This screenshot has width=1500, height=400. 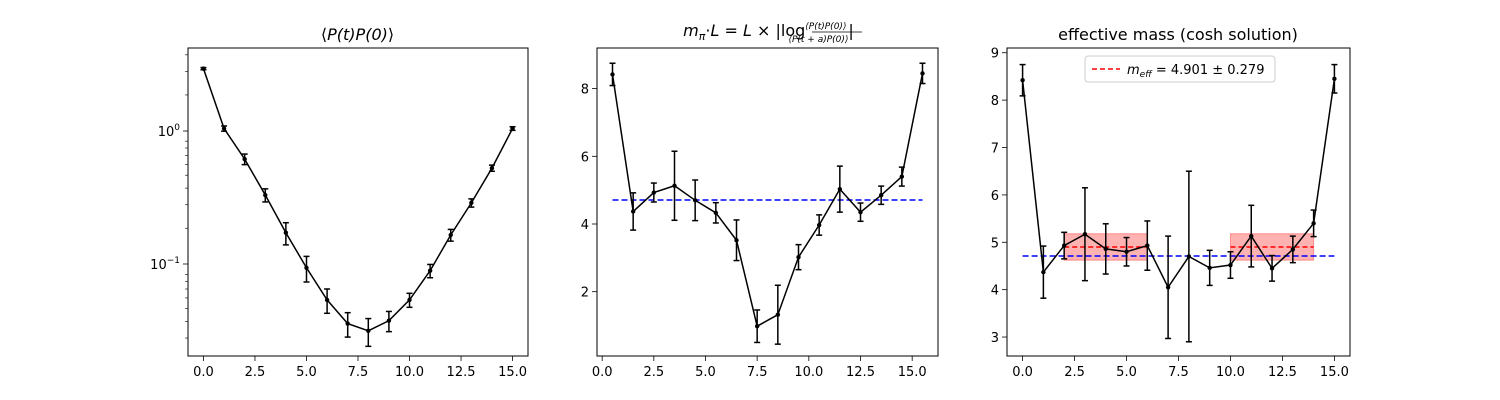 I want to click on y-tick-label: 2, so click(x=585, y=293).